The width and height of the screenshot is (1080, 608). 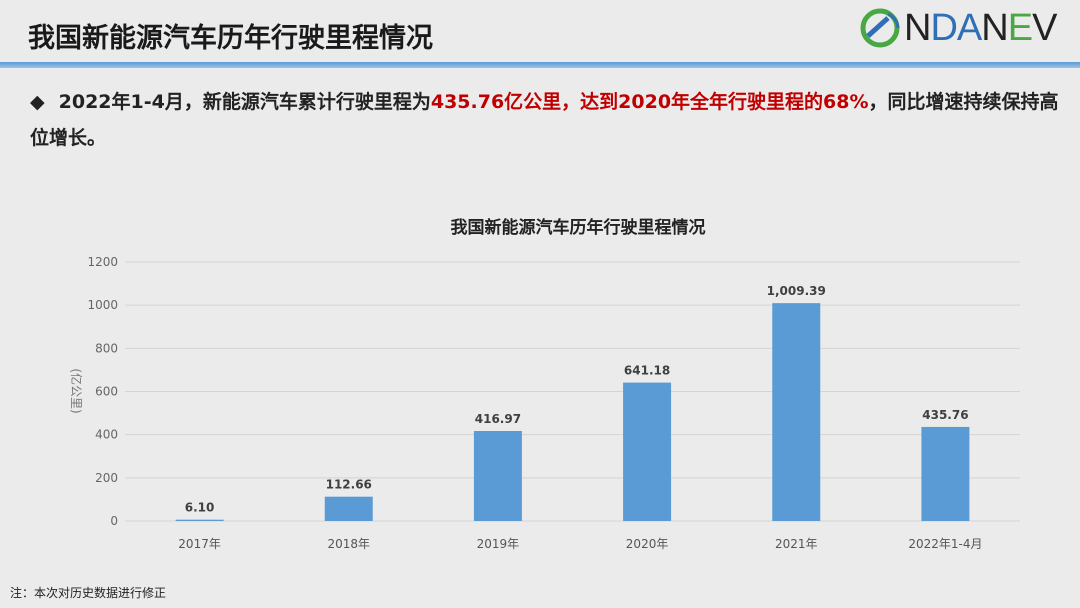 I want to click on y-tick-label: 400, so click(x=106, y=435).